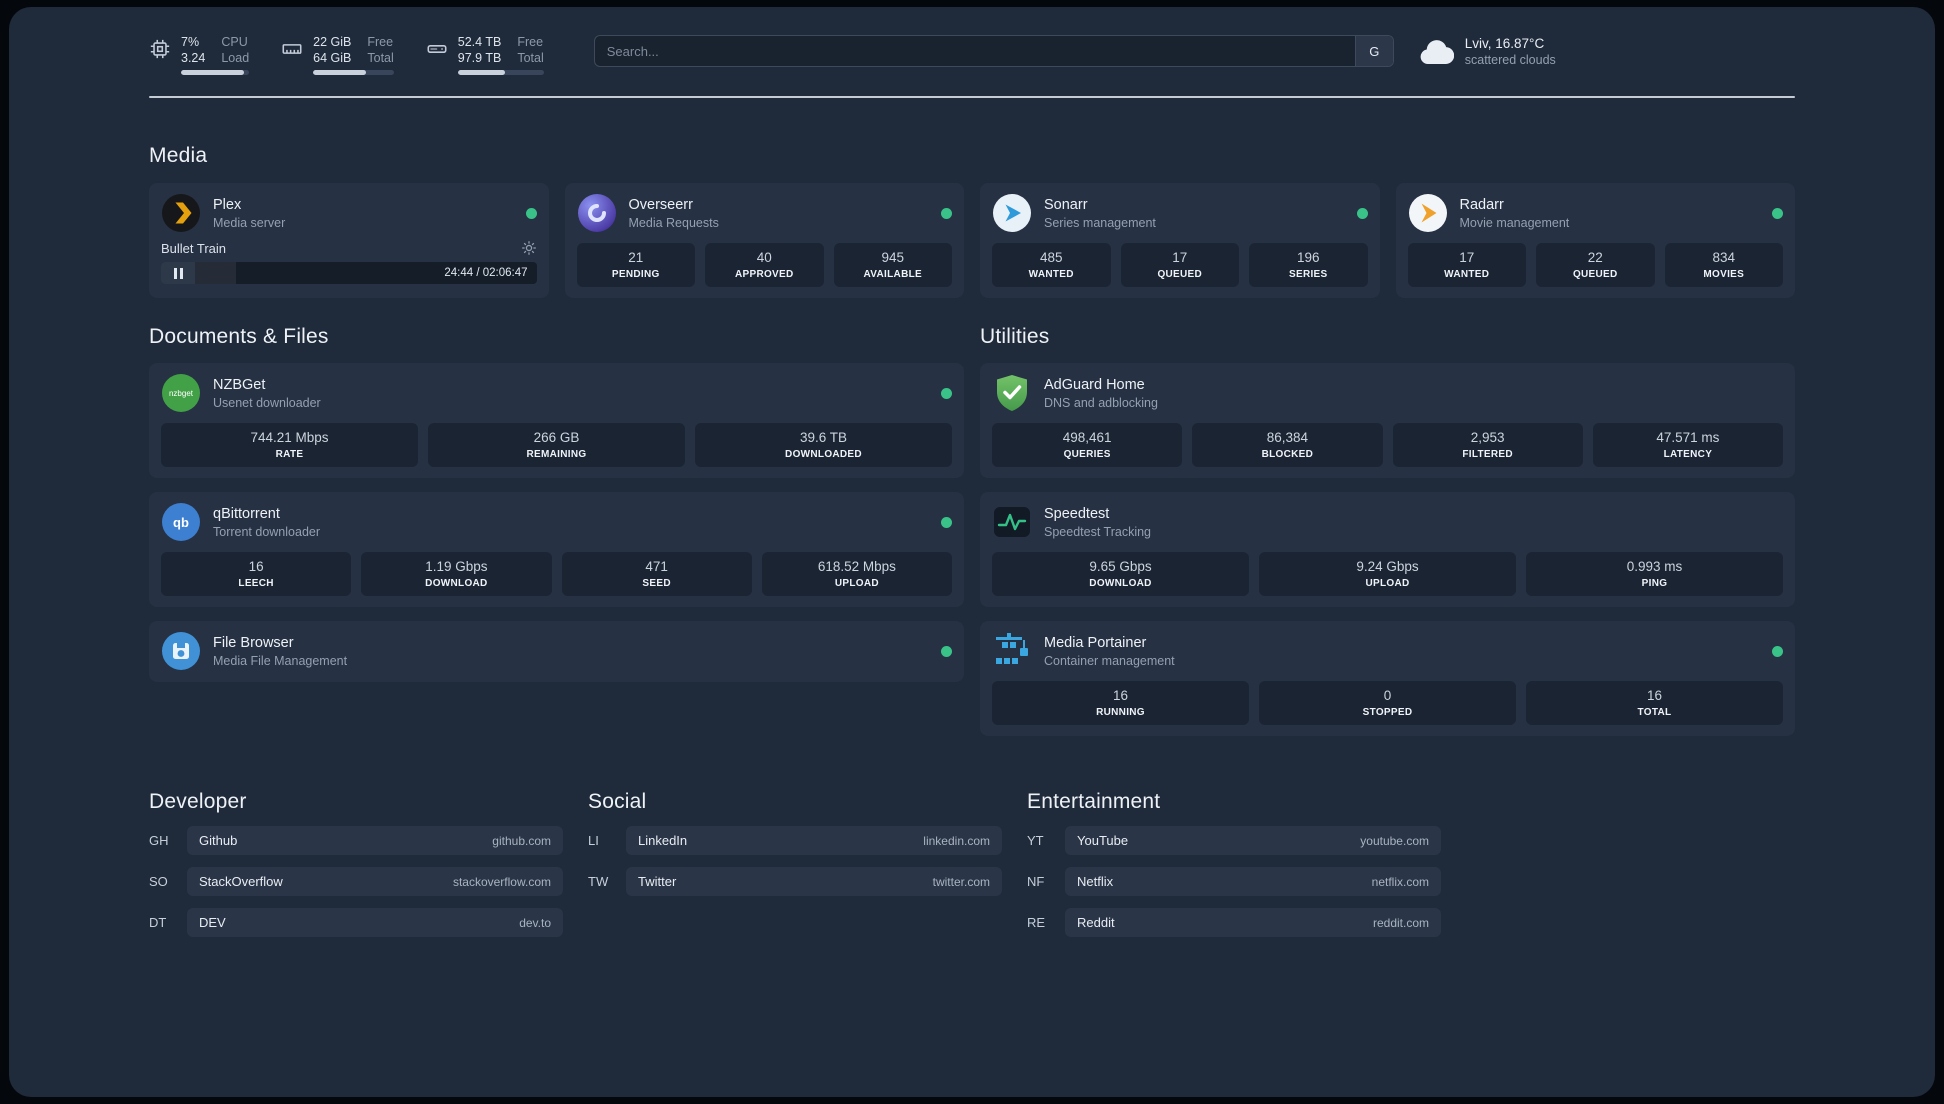 This screenshot has height=1104, width=1944. I want to click on topbar-divider, so click(972, 97).